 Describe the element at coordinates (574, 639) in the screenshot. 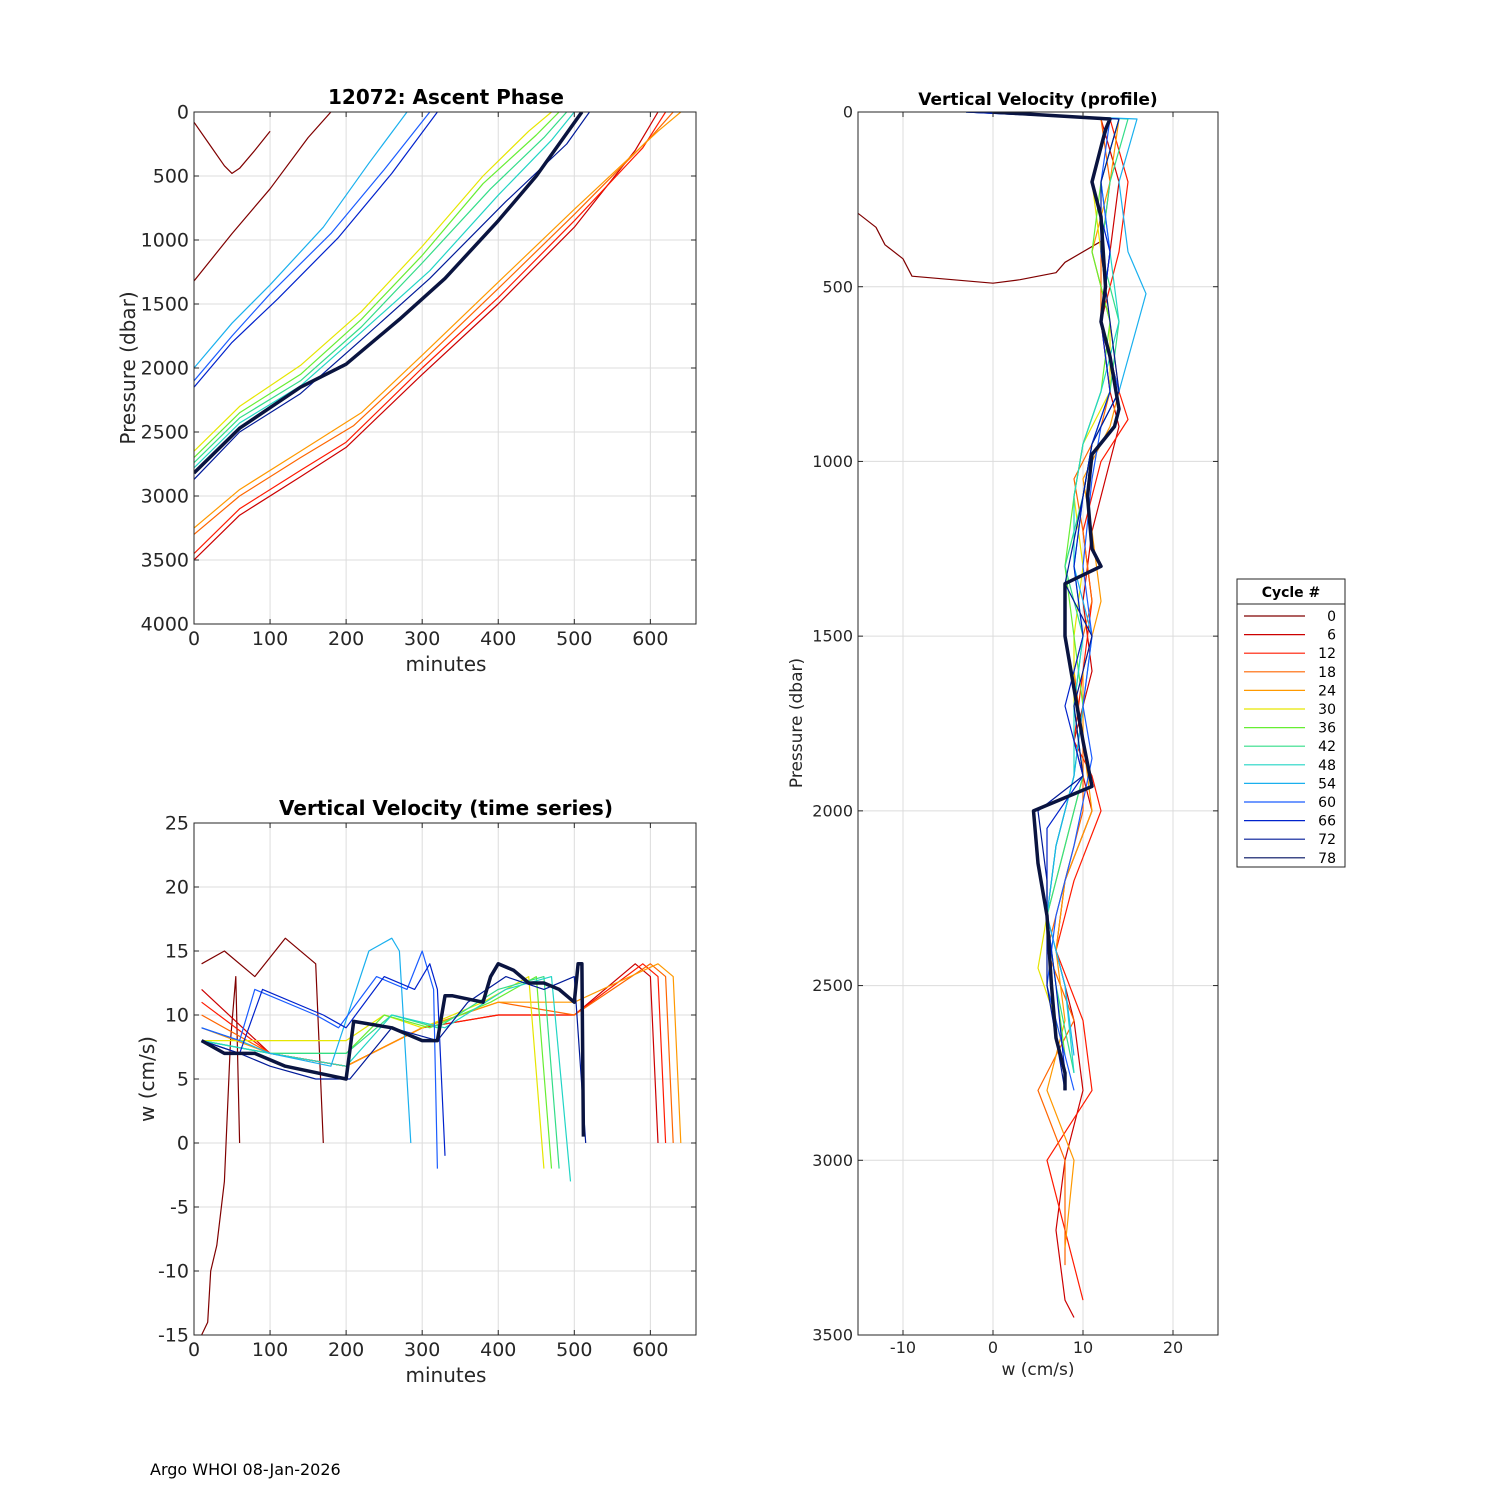

I see `ascent-x-tick-label: 500` at that location.